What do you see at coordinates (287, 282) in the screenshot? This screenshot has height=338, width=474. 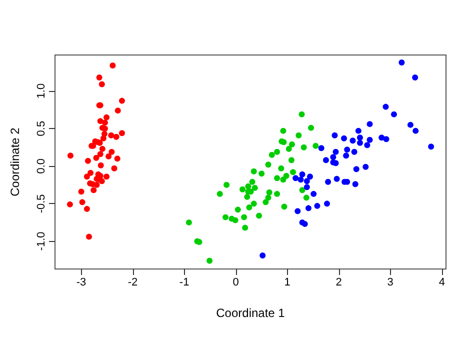 I see `x-tick-label: 1` at bounding box center [287, 282].